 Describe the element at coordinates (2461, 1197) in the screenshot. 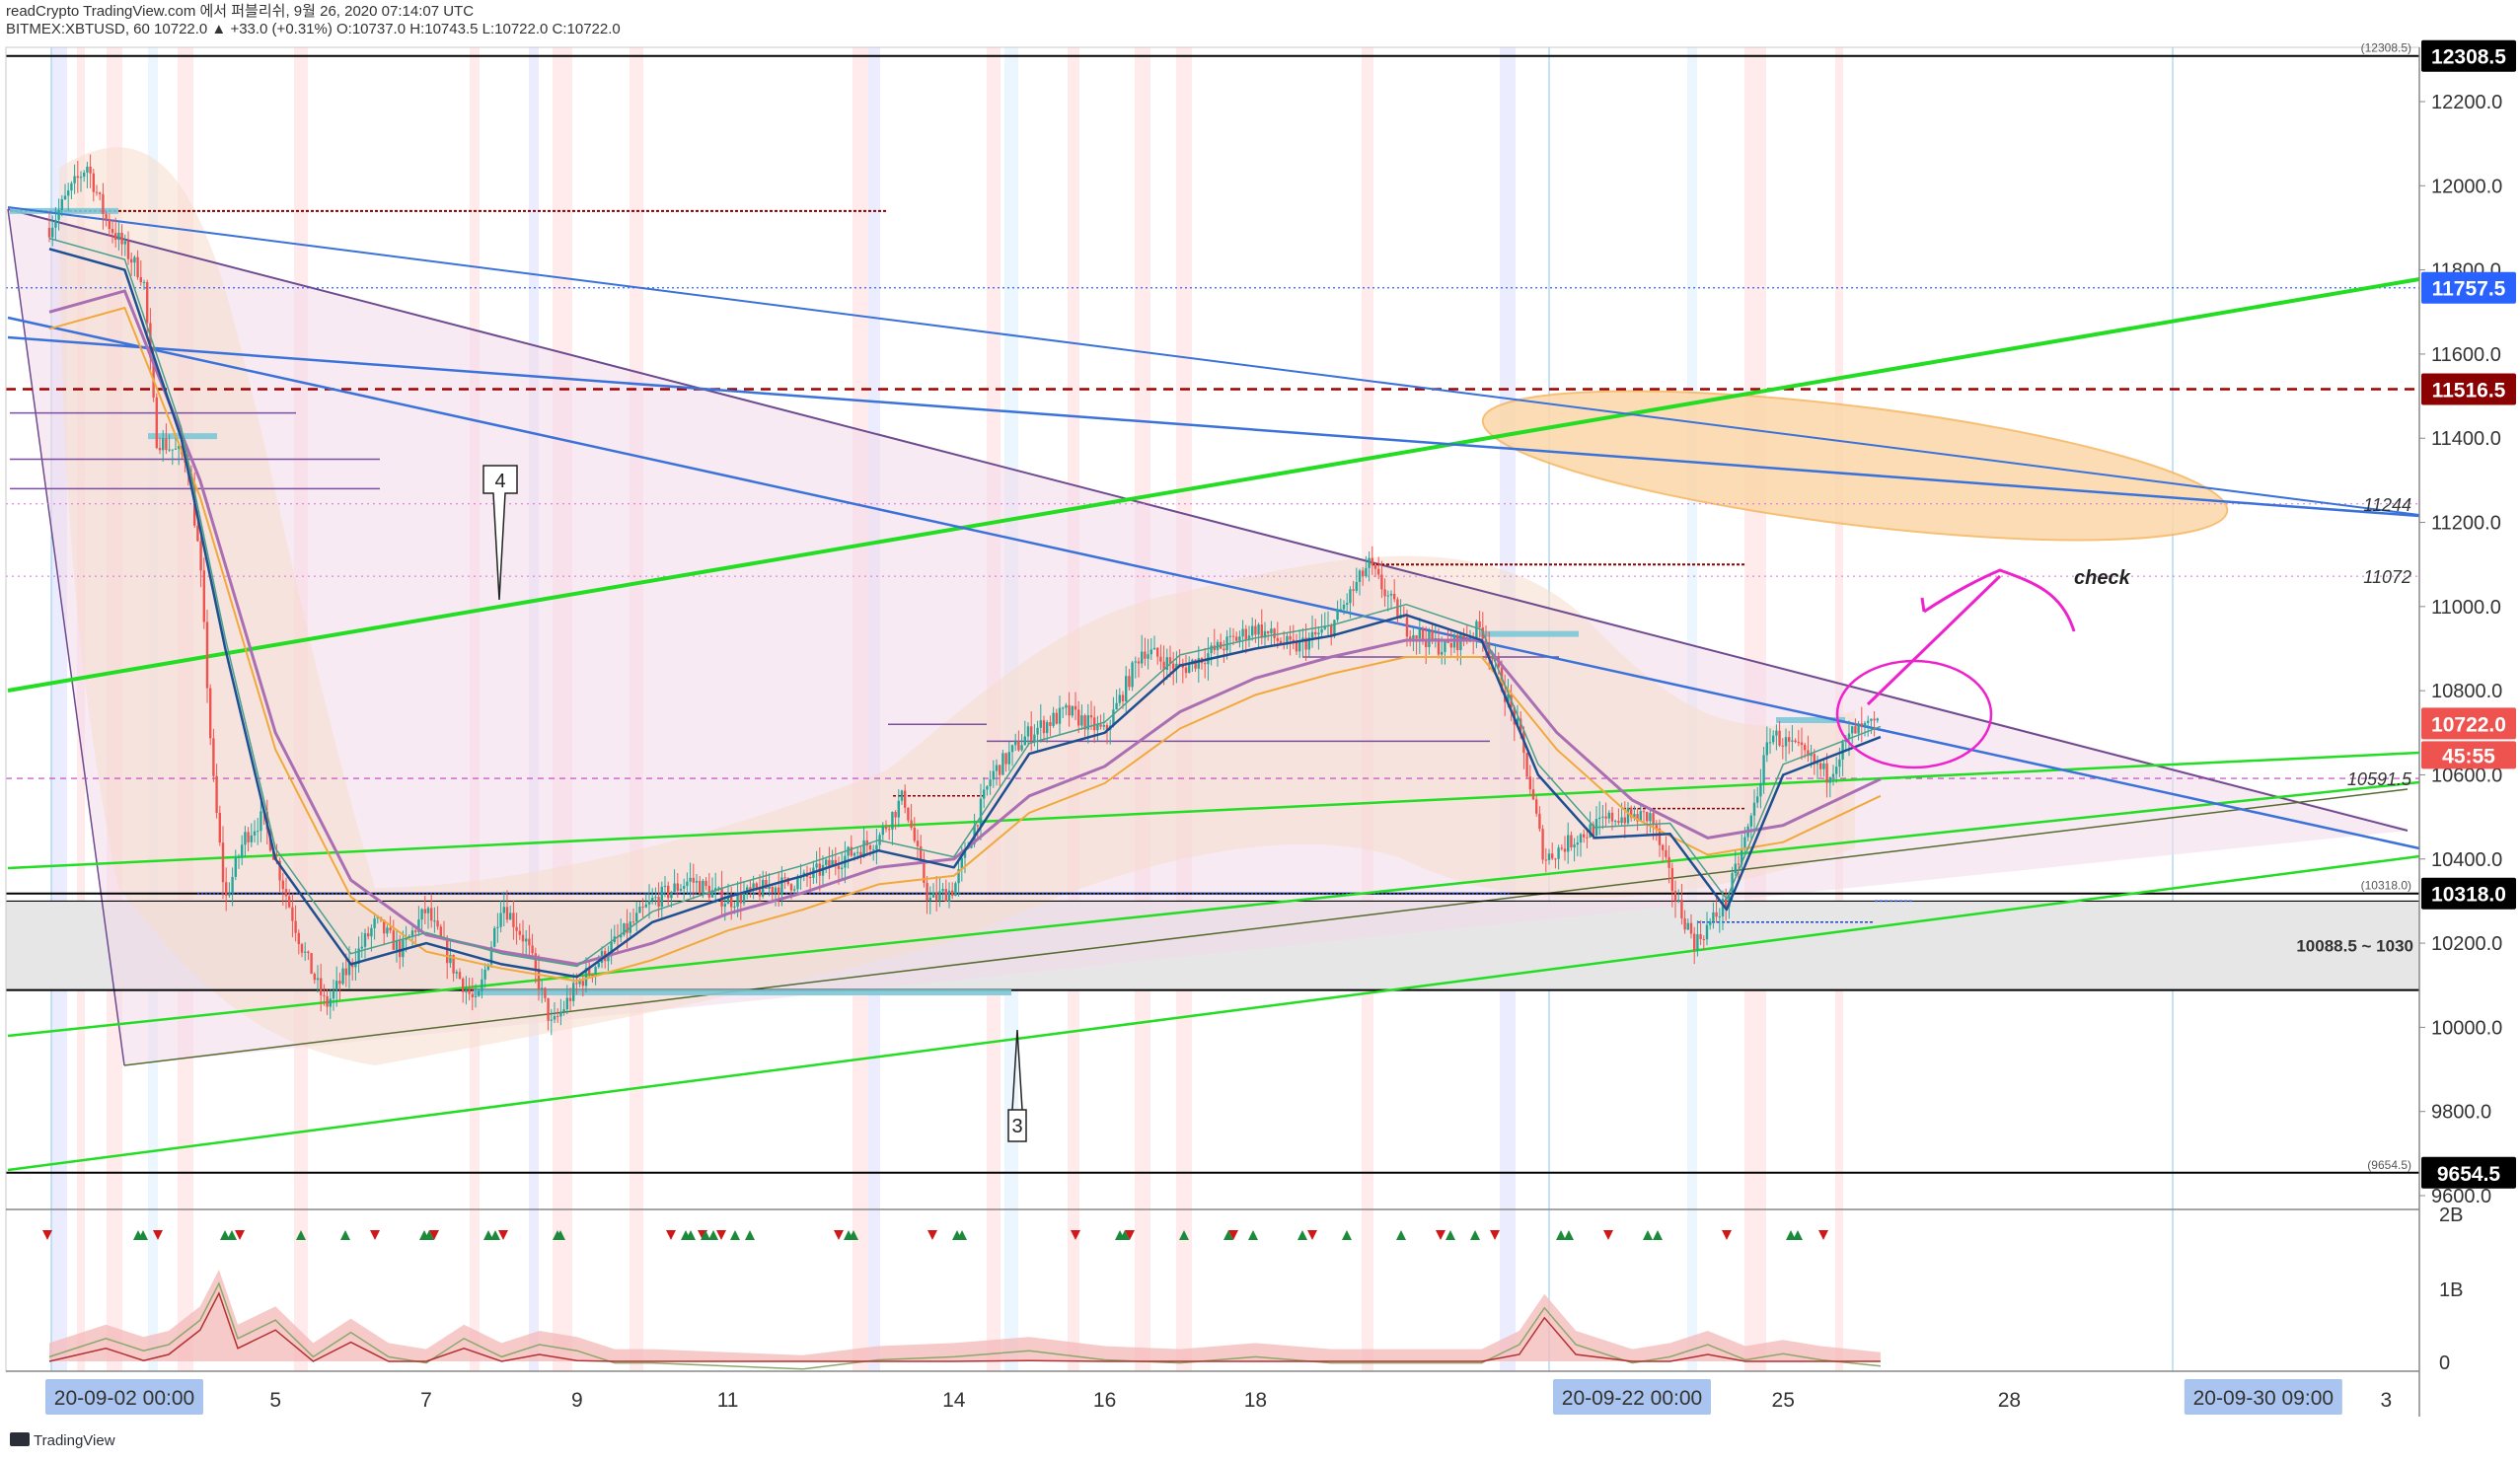

I see `price-tick-label: 9600.0` at that location.